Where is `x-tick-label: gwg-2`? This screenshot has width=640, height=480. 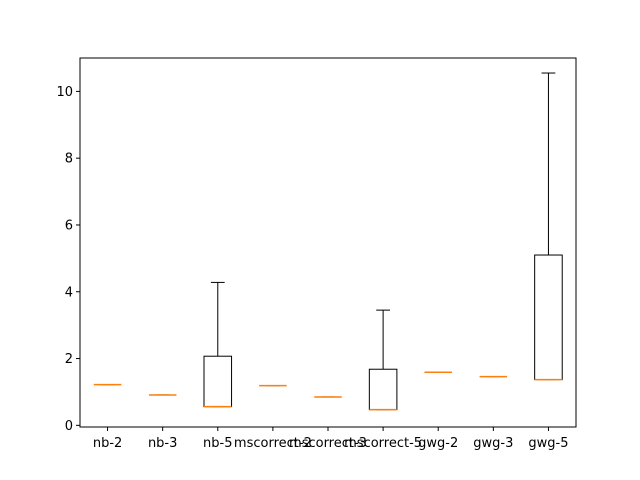 x-tick-label: gwg-2 is located at coordinates (438, 443).